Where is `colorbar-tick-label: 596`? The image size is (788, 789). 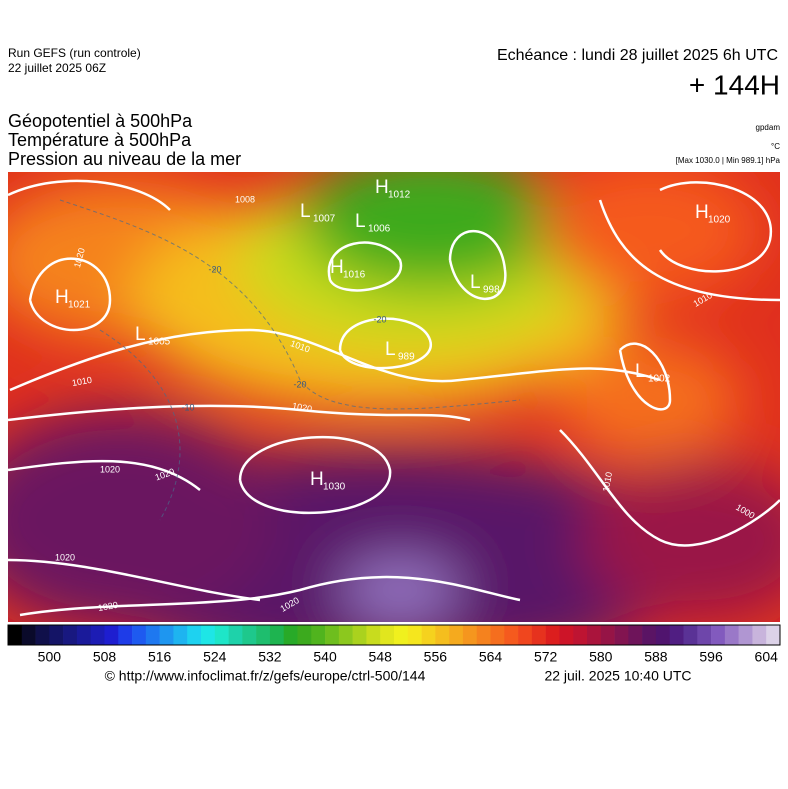 colorbar-tick-label: 596 is located at coordinates (711, 657).